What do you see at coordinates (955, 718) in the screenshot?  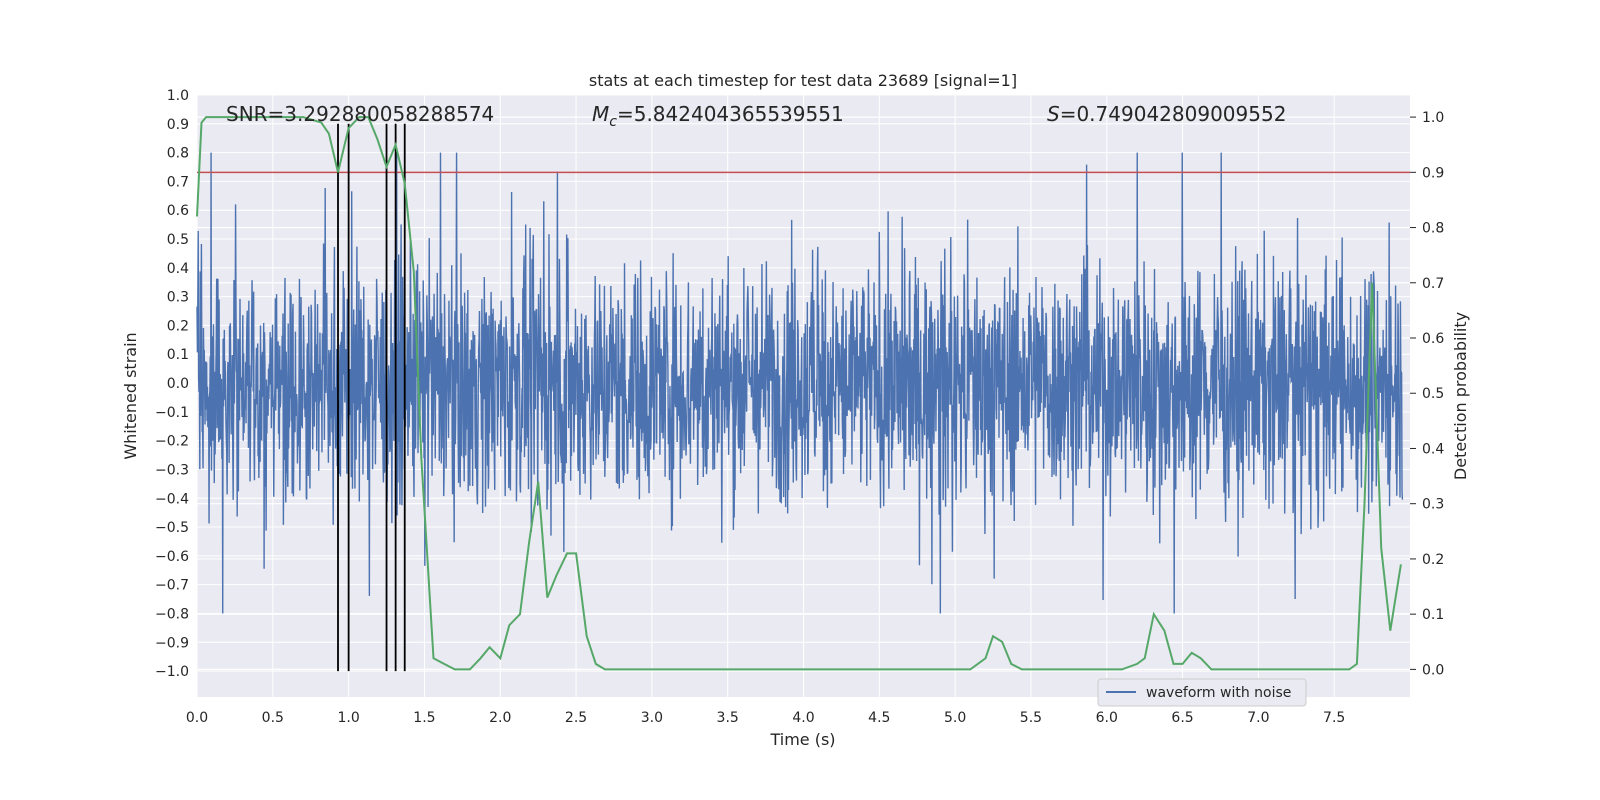 I see `x-tick-label: 5.0` at bounding box center [955, 718].